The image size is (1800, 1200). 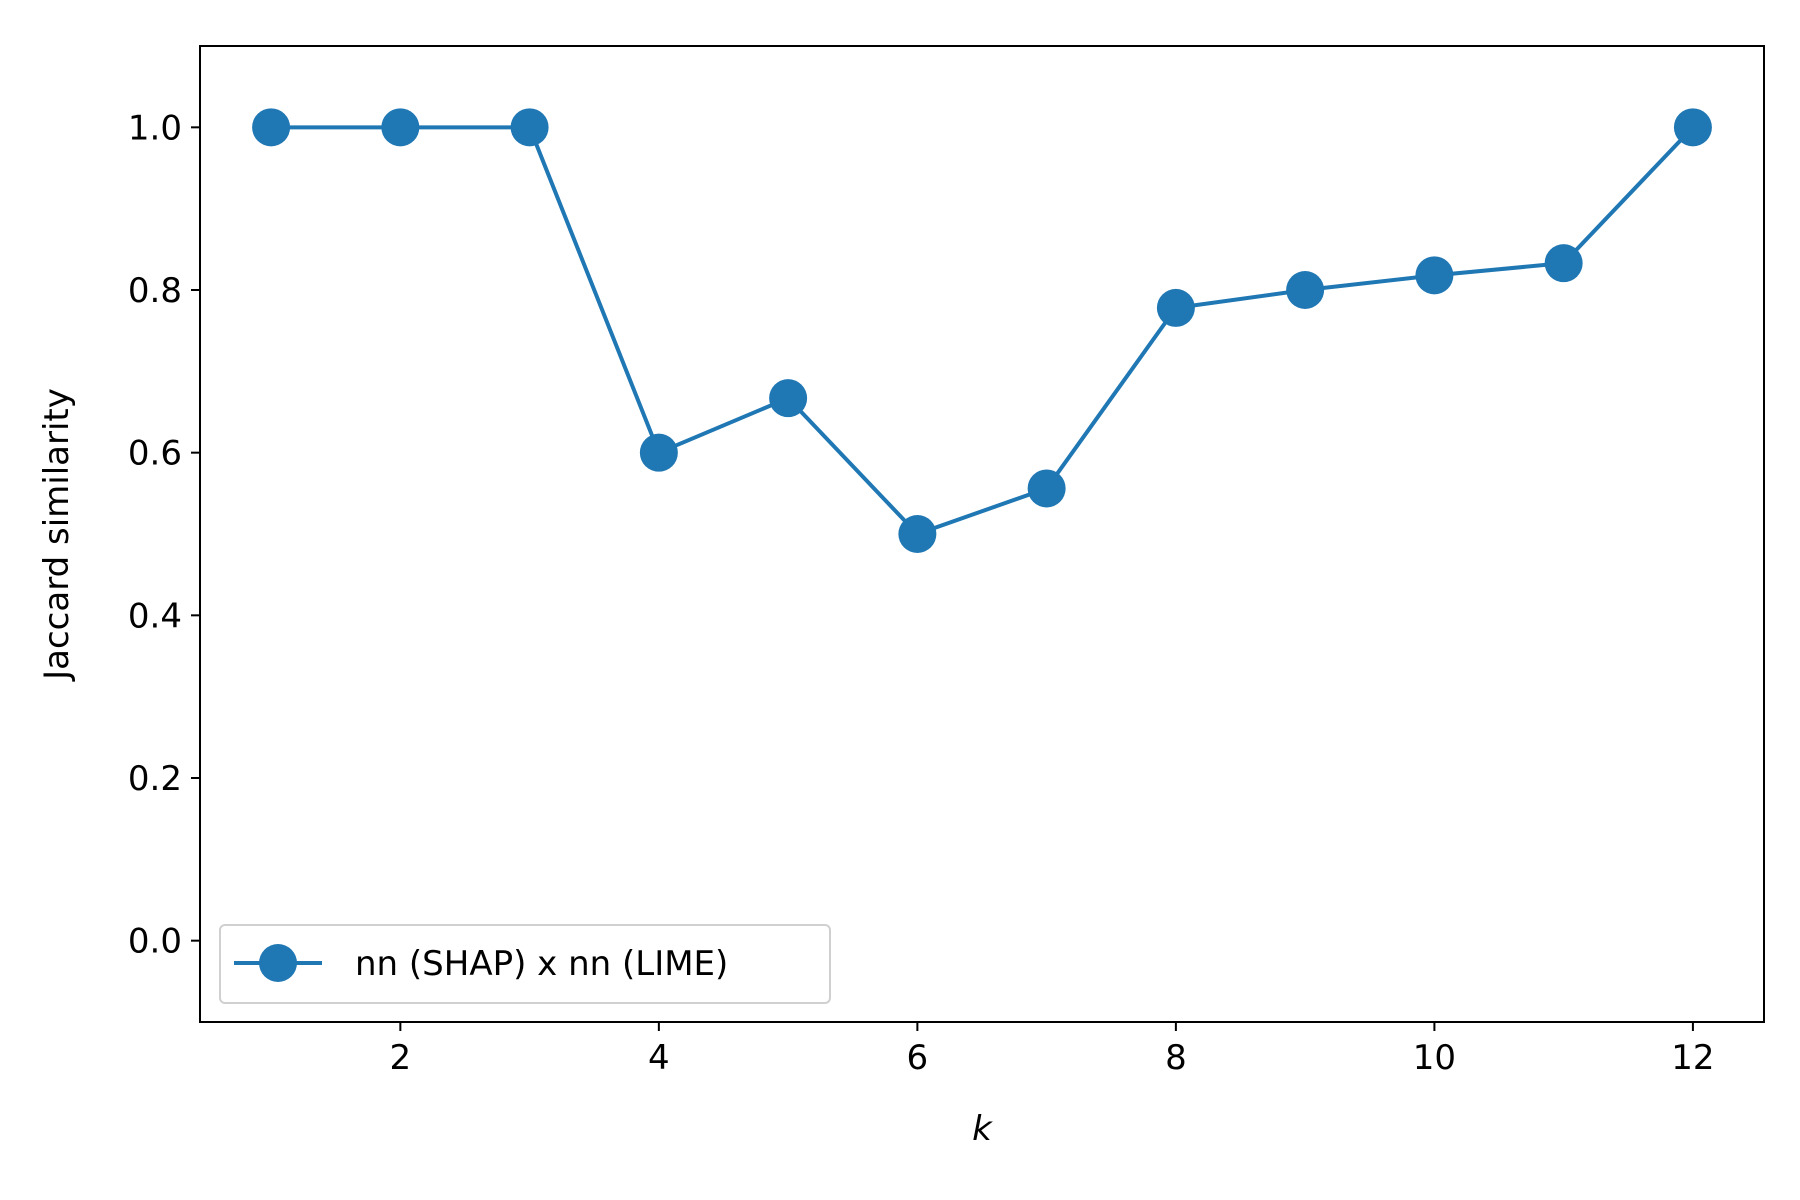 I want to click on legend-box, so click(x=525, y=964).